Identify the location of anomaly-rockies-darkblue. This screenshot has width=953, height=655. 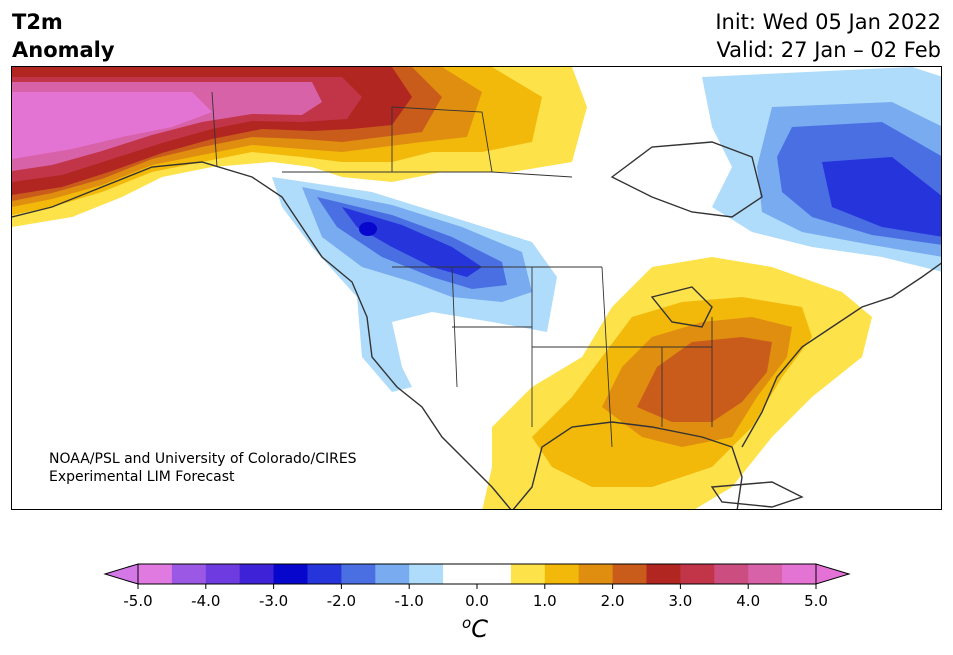
(412, 242).